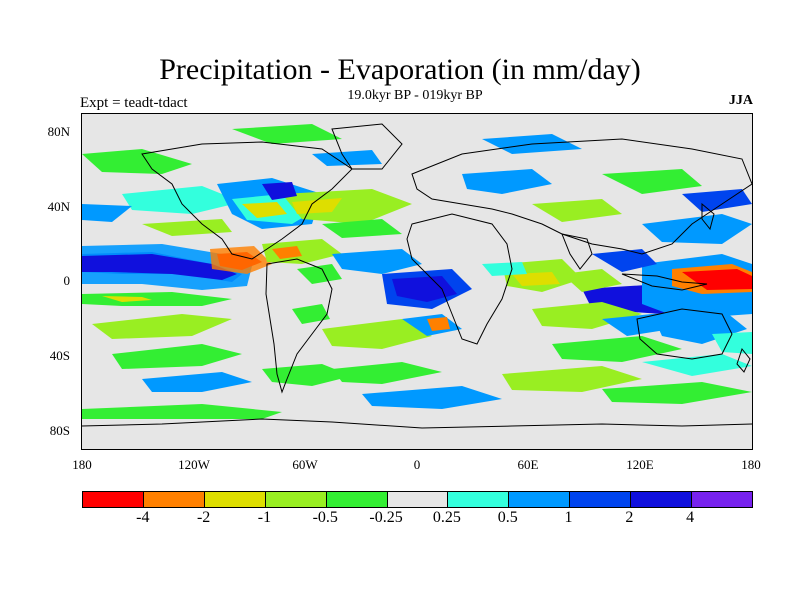 This screenshot has height=600, width=800. Describe the element at coordinates (415, 95) in the screenshot. I see `chart-subtitle: 19.0kyr BP - 019kyr BP` at that location.